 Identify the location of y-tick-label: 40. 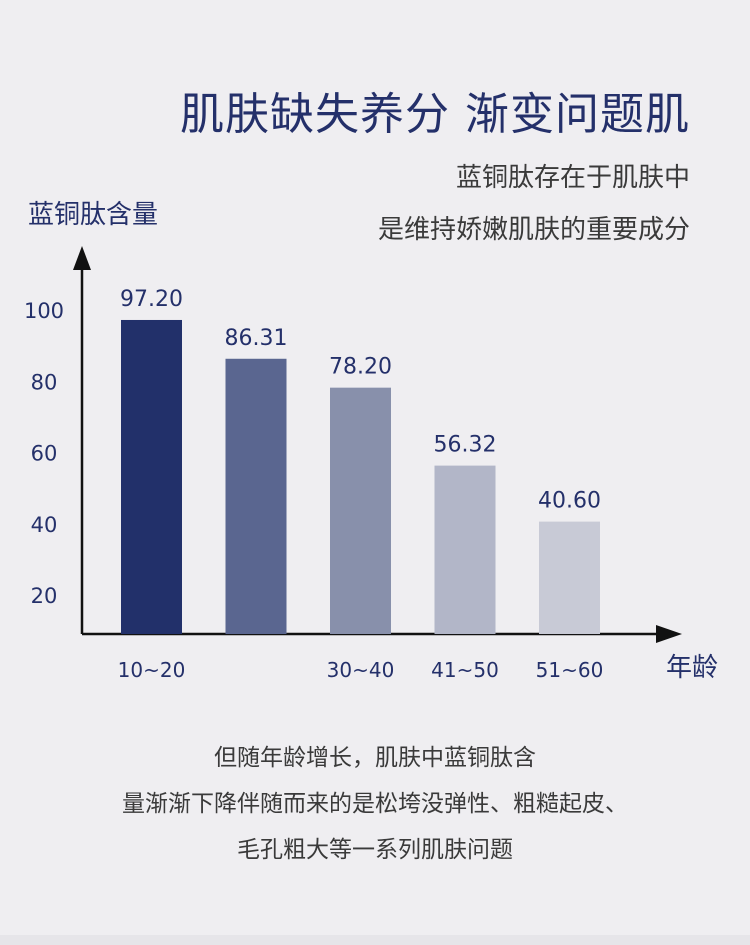
(44, 525).